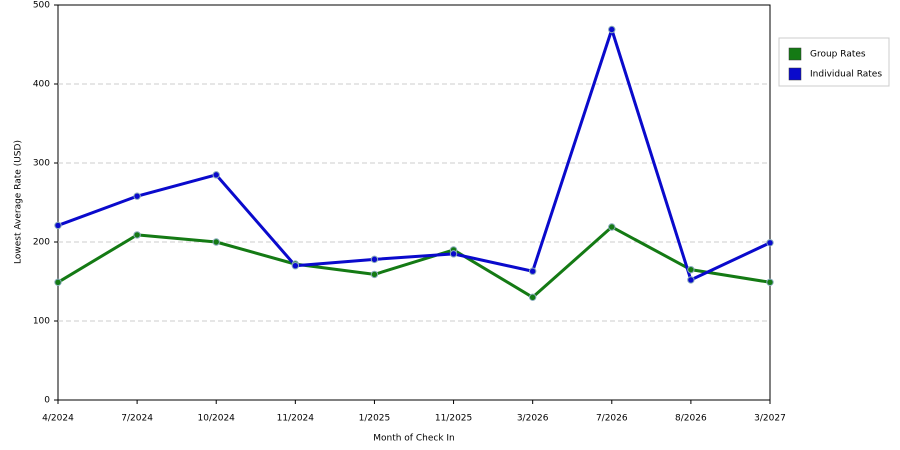 This screenshot has width=900, height=450. Describe the element at coordinates (41, 322) in the screenshot. I see `y-tick-label: 100` at that location.